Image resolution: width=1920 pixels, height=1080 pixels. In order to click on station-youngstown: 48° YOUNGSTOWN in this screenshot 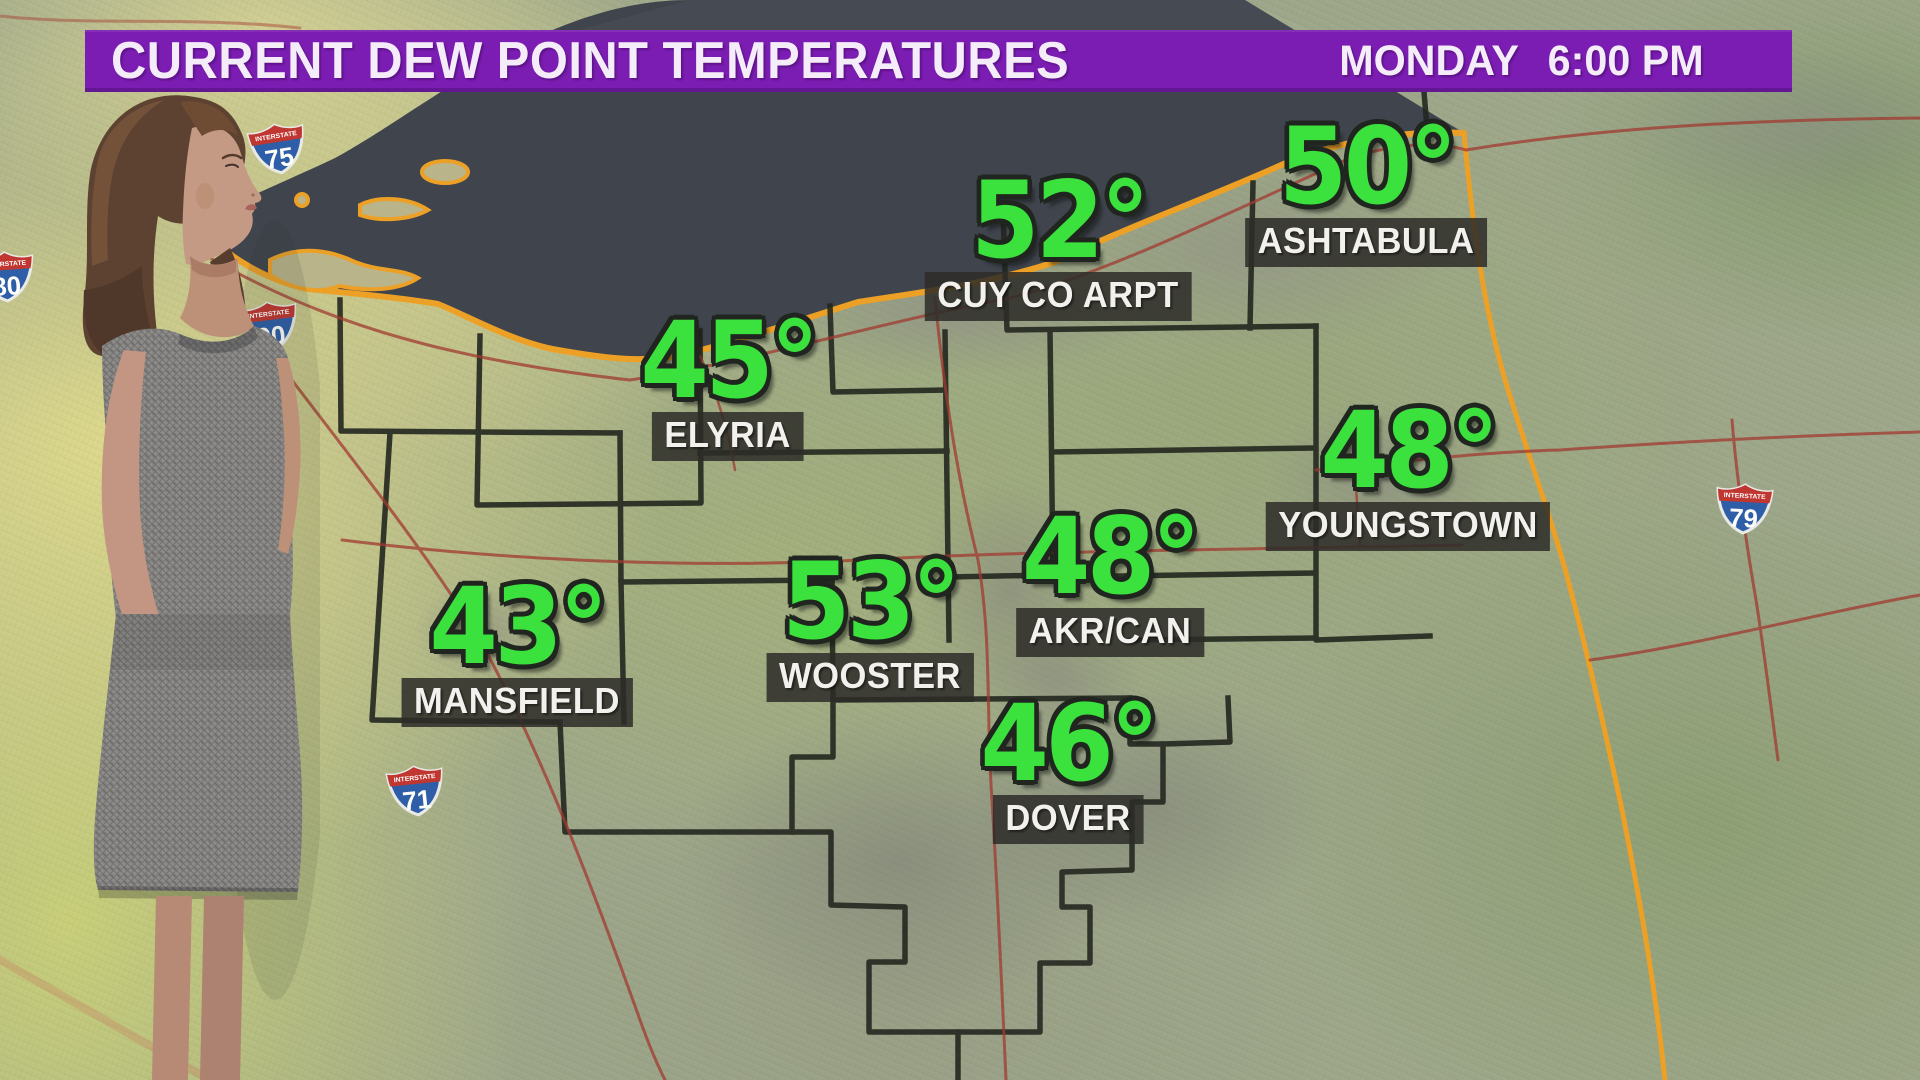, I will do `click(1408, 470)`.